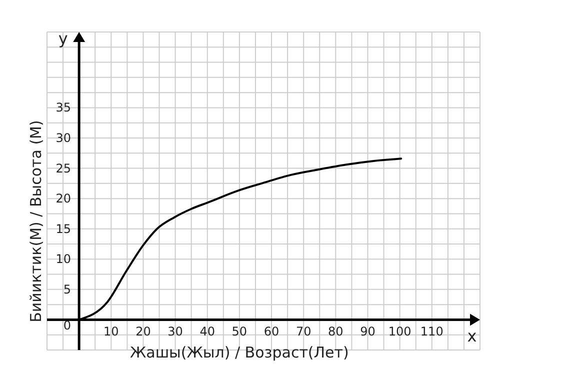 Image resolution: width=563 pixels, height=392 pixels. Describe the element at coordinates (64, 199) in the screenshot. I see `y-tick-label: 20` at that location.